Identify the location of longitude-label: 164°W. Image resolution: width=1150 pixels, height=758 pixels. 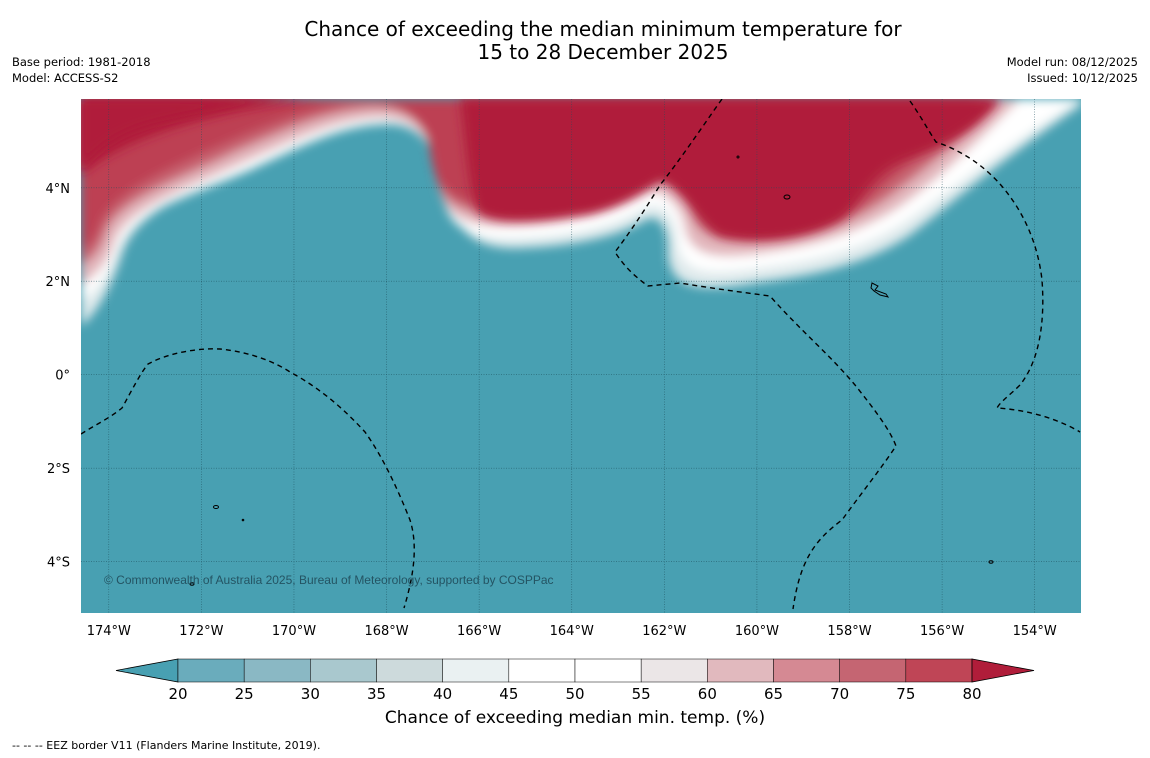
(572, 631).